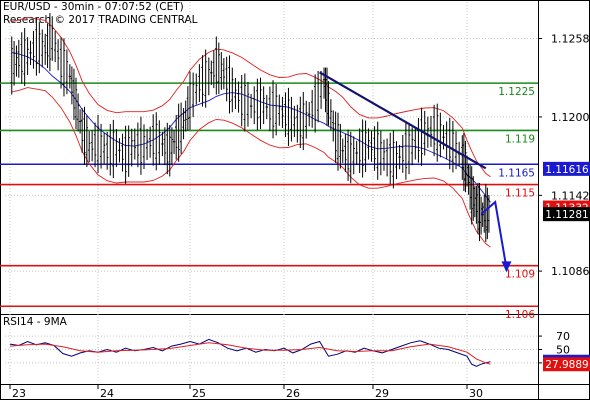  I want to click on rsi-badge-box, so click(566, 364).